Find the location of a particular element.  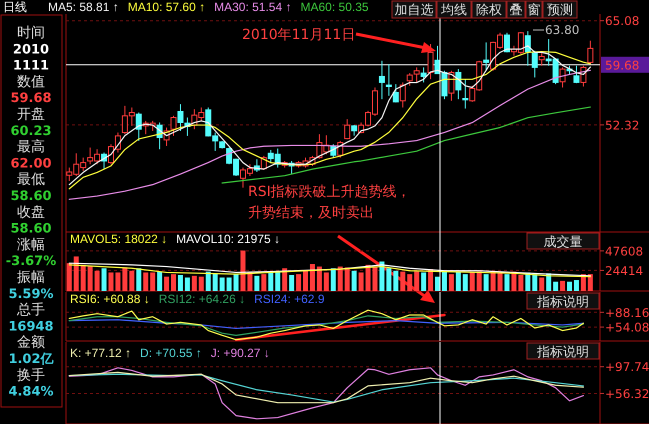

annotation: 成交量 is located at coordinates (563, 242).